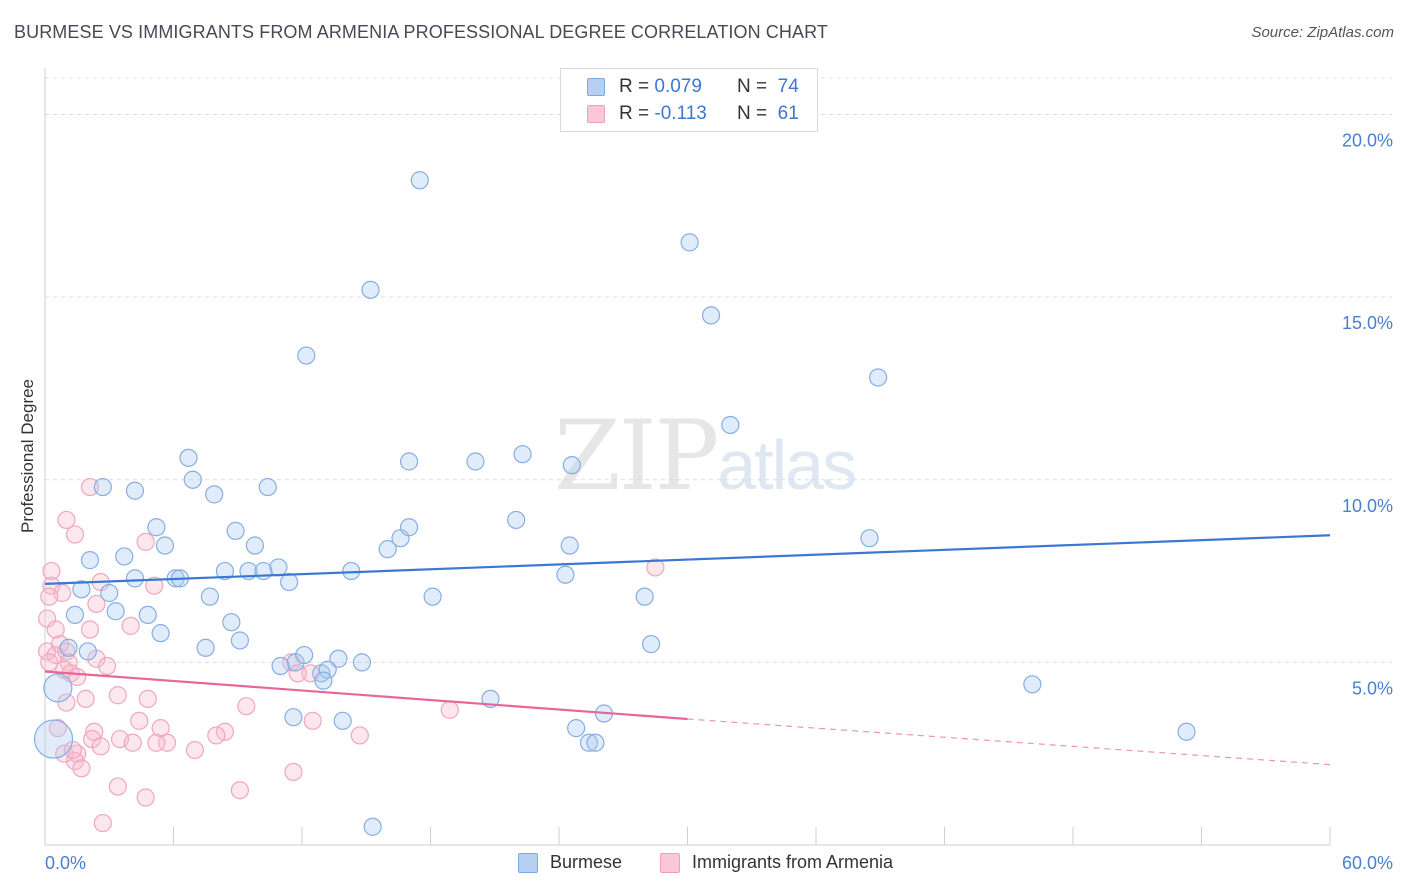  I want to click on x-ticks: 0.0% 60.0%, so click(718, 850).